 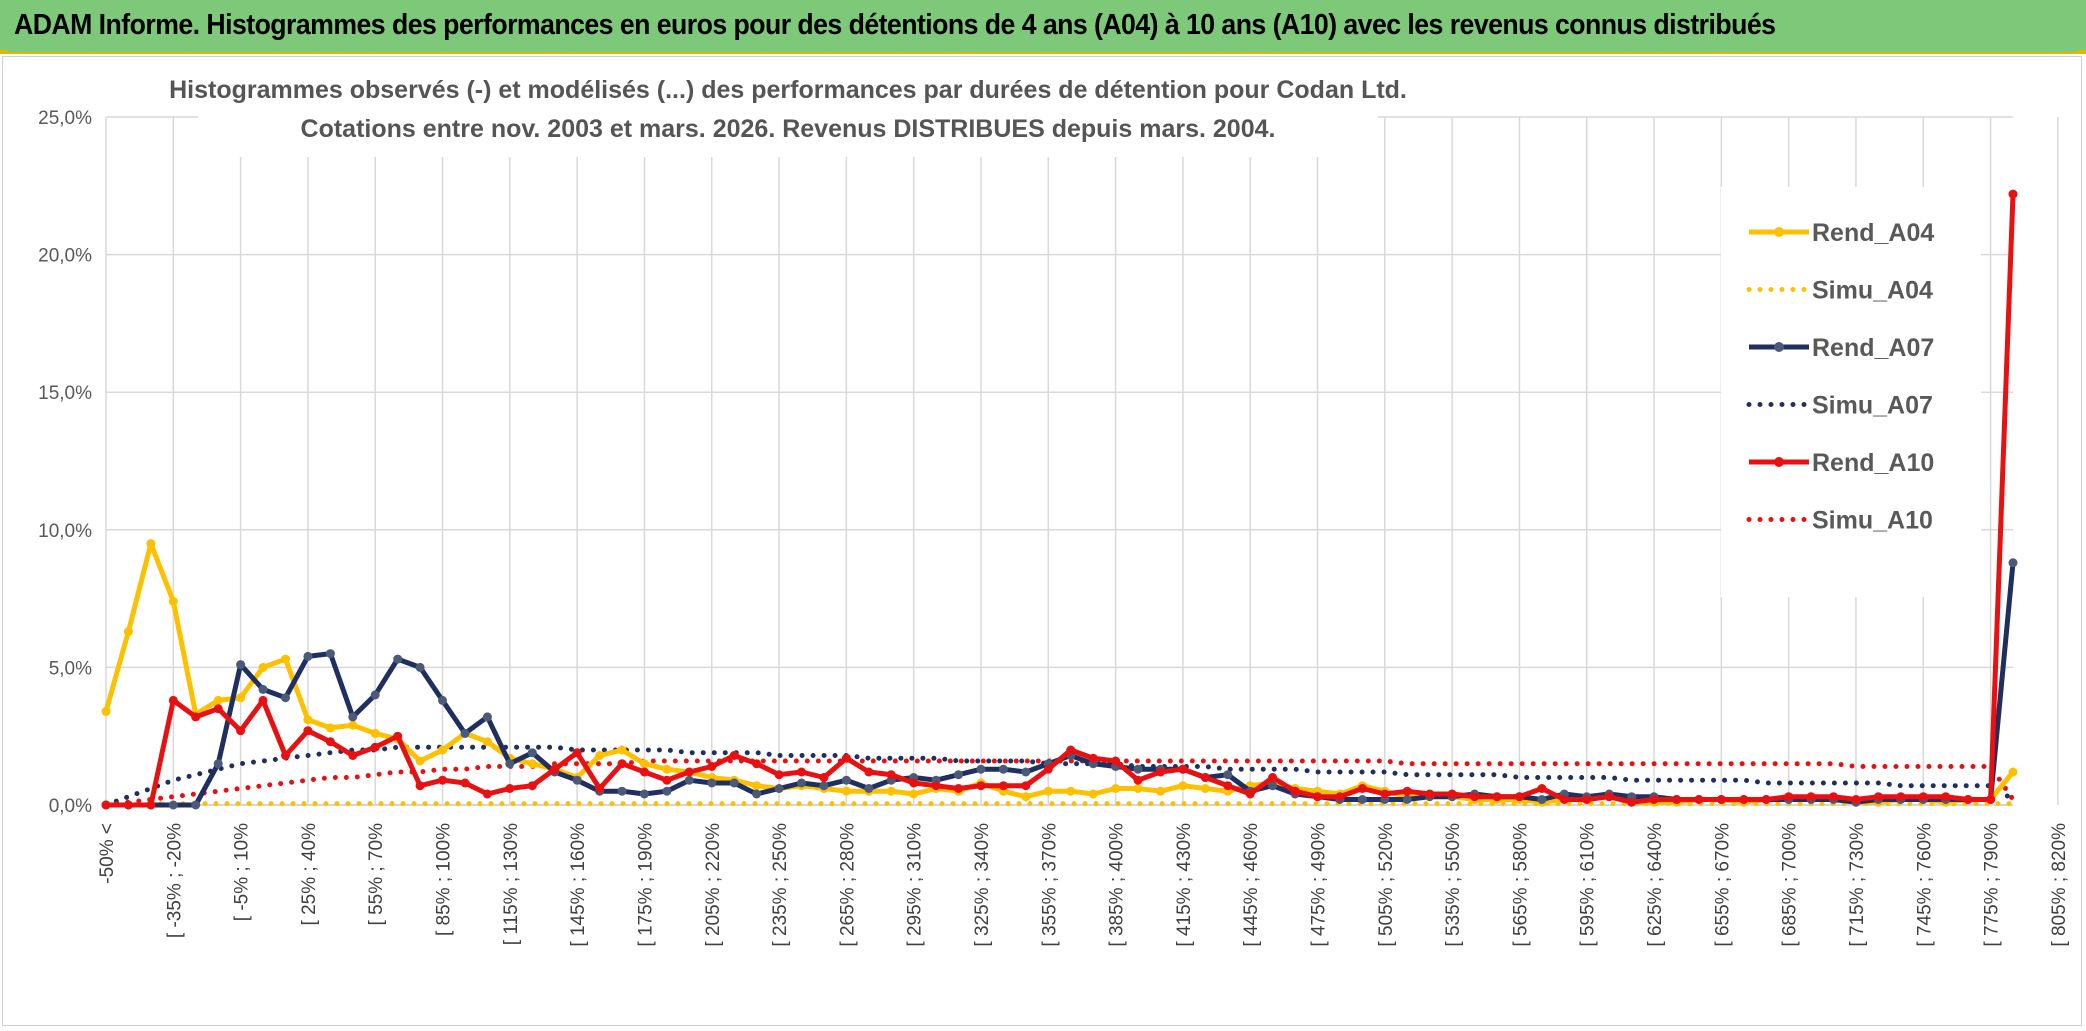 What do you see at coordinates (1117, 885) in the screenshot?
I see `x-tick-label: [ 385% ; 400%` at bounding box center [1117, 885].